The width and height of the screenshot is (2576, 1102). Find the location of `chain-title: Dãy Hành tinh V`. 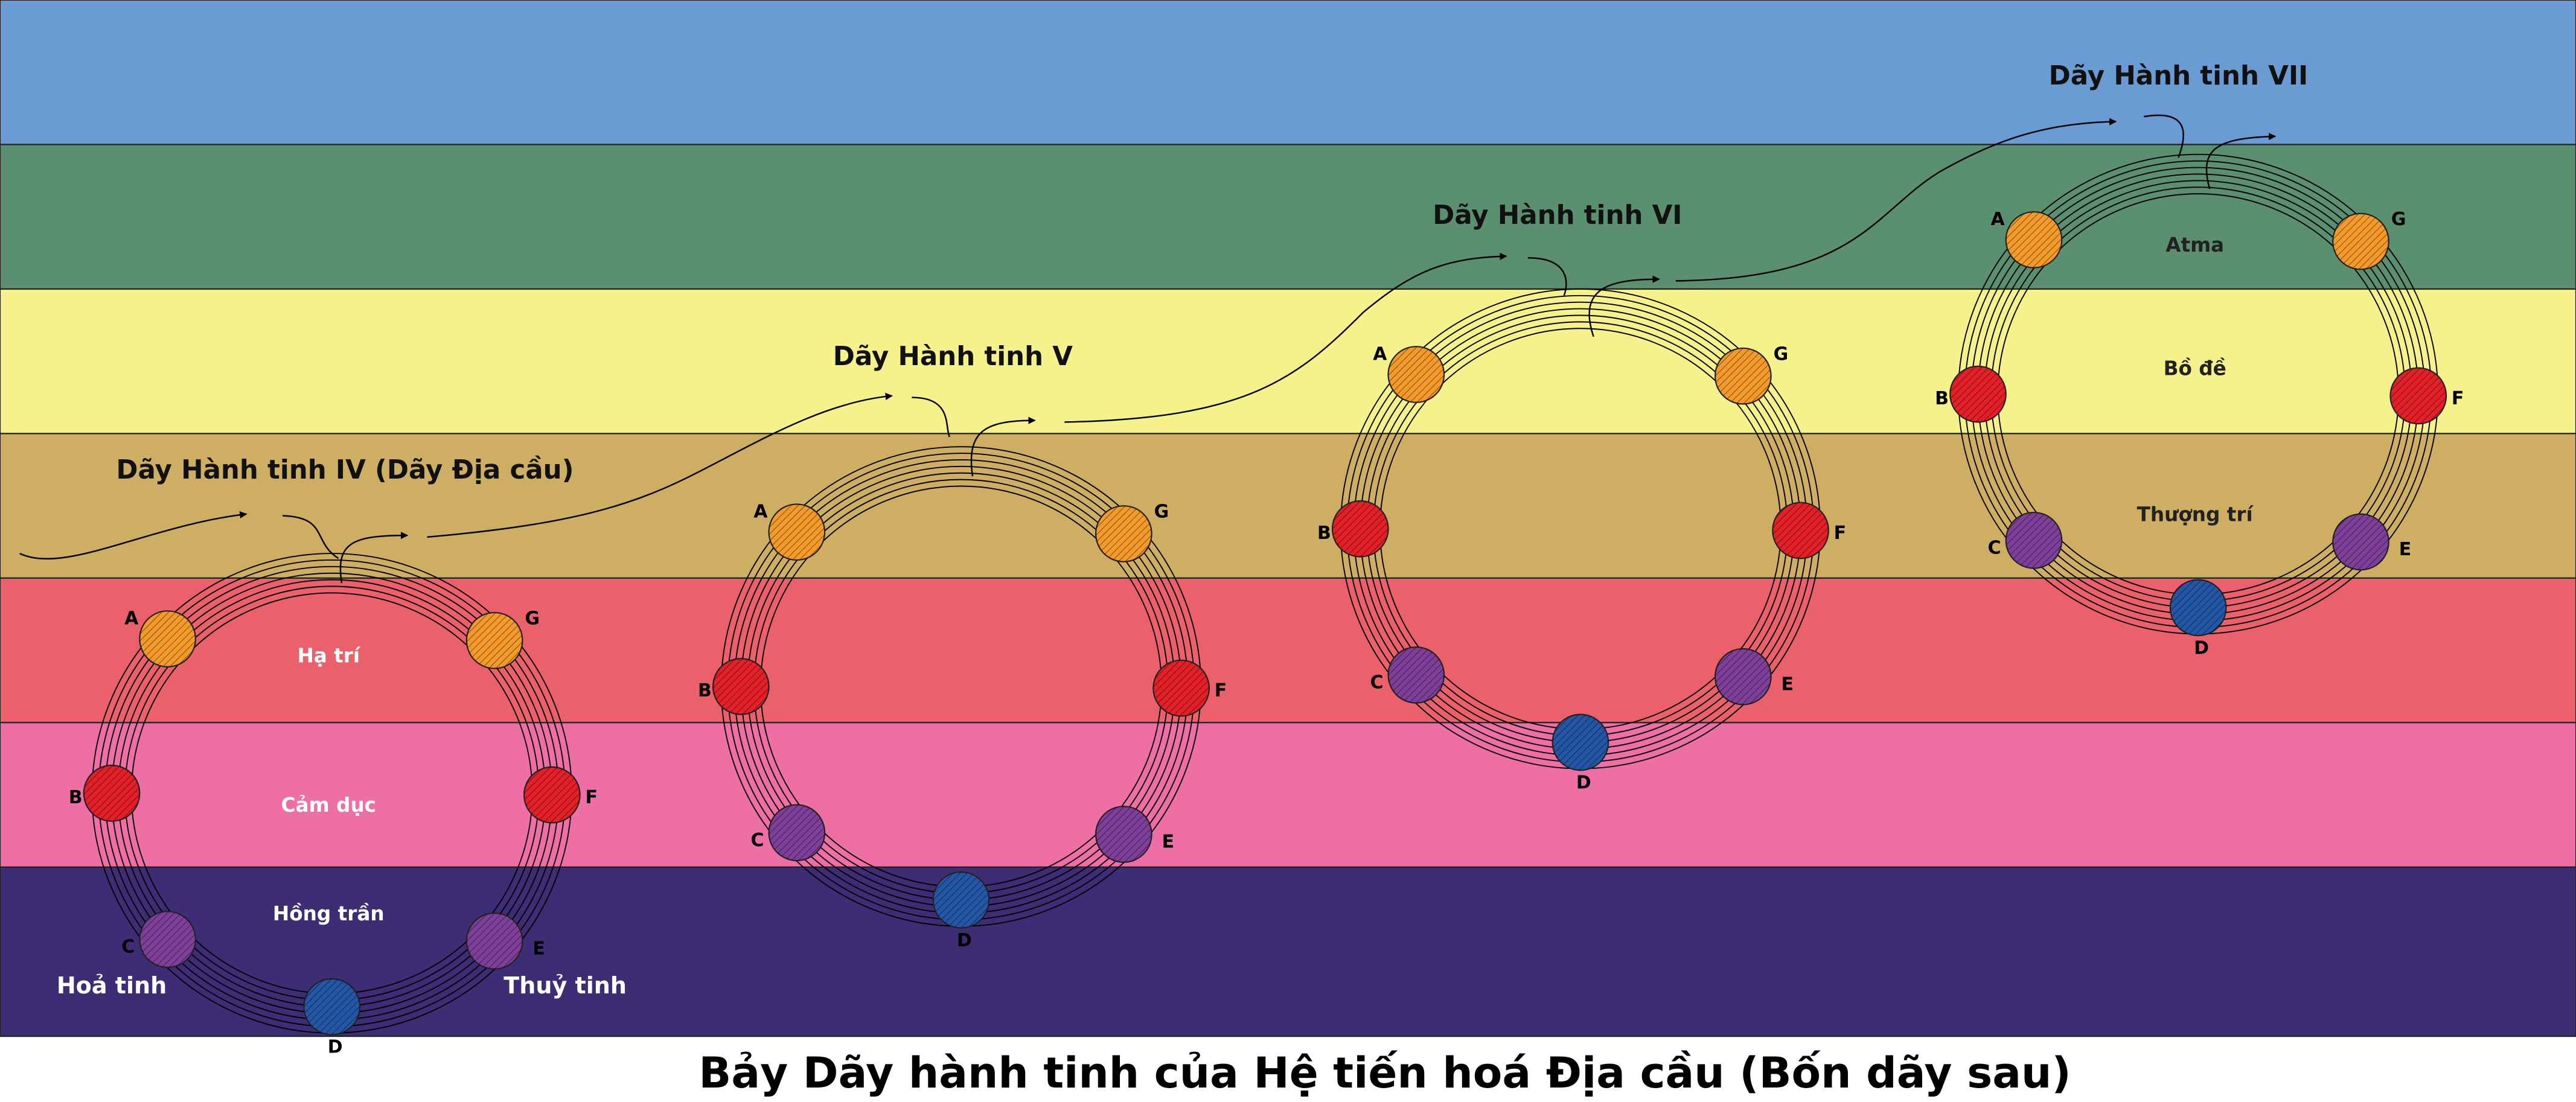

chain-title: Dãy Hành tinh V is located at coordinates (953, 357).